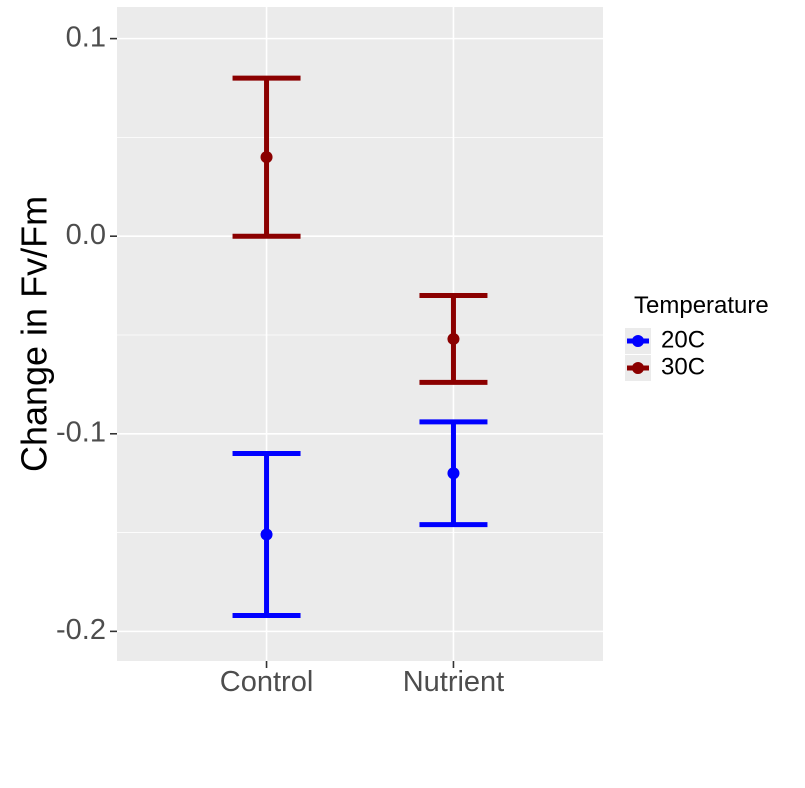 This screenshot has width=805, height=788. I want to click on point-20C-Nutrient, so click(453, 473).